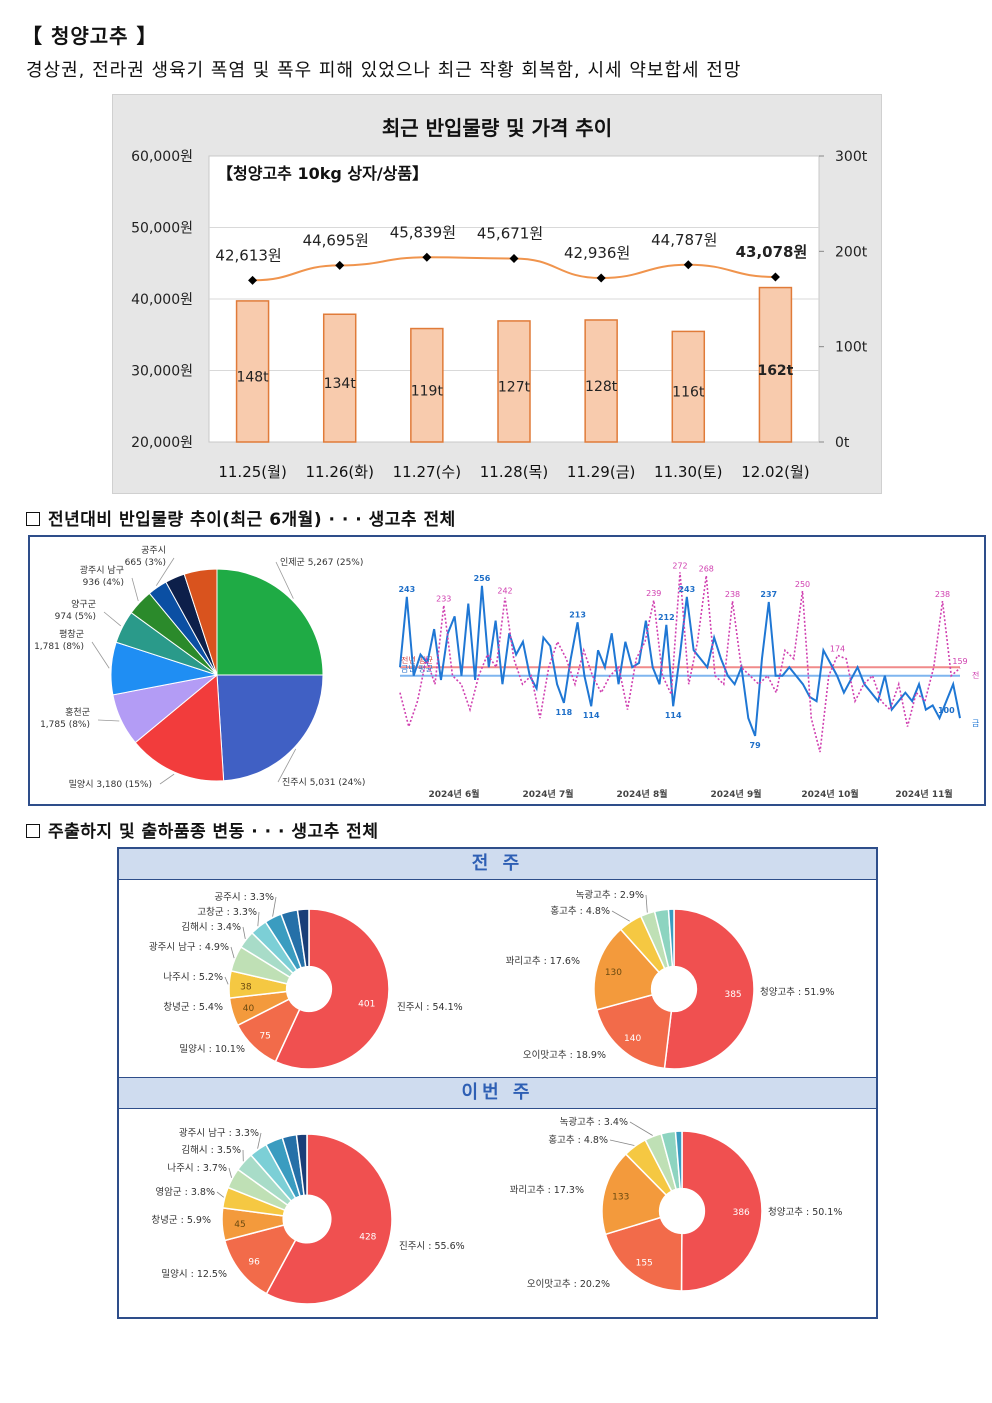 Image resolution: width=992 pixels, height=1403 pixels. Describe the element at coordinates (568, 1284) in the screenshot. I see `slice-label: 오이맛고추 : 20.2%` at that location.